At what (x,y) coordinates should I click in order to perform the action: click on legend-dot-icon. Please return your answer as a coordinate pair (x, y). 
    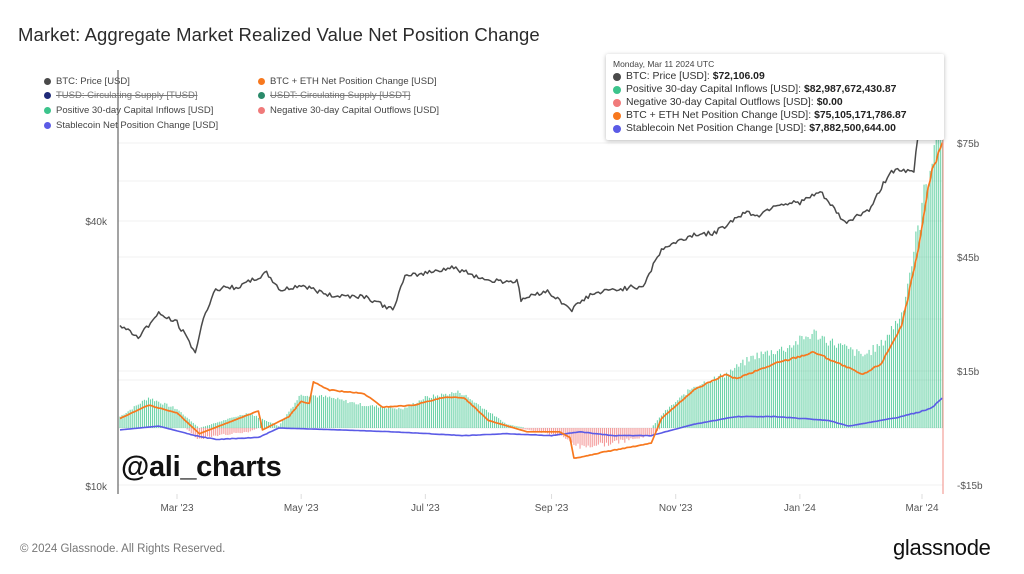
    Looking at the image, I should click on (47, 110).